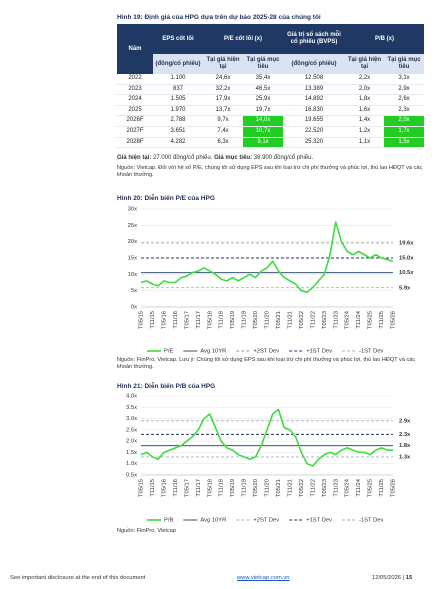 This screenshot has height=589, width=444. I want to click on x-tick-label: T11/23, so click(336, 320).